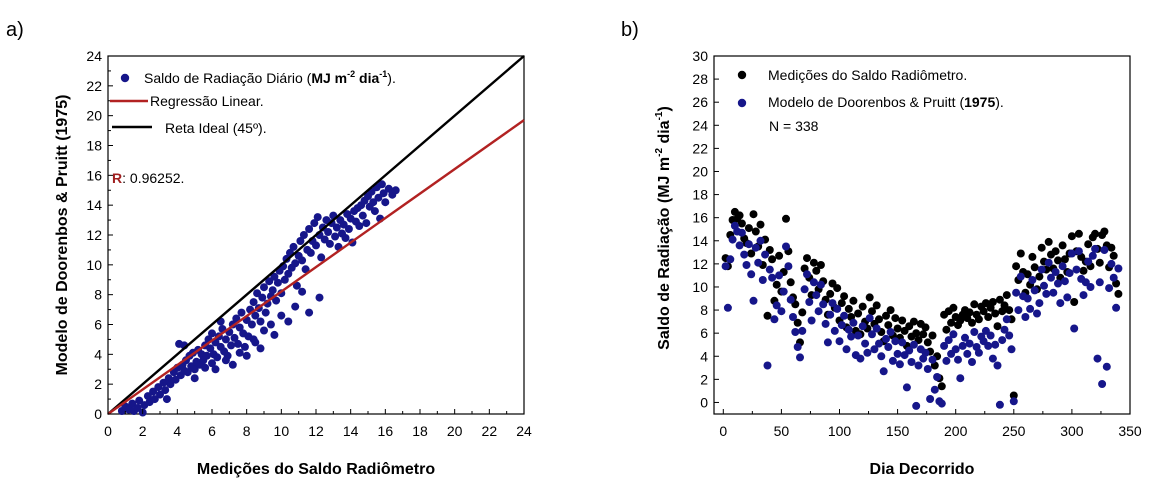 Image resolution: width=1152 pixels, height=483 pixels. Describe the element at coordinates (659, 152) in the screenshot. I see `y-label-b-sup1: -2` at that location.